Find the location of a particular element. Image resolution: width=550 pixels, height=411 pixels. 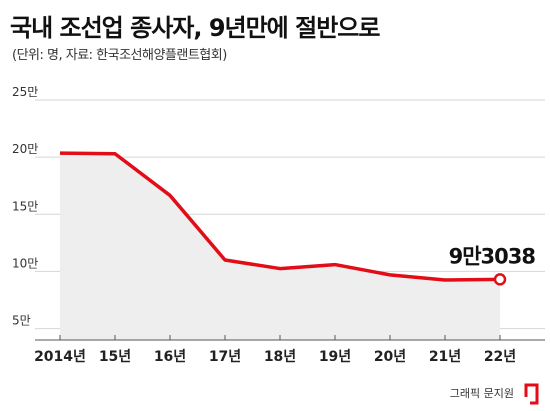

x-tick-label: 22년 is located at coordinates (500, 357).